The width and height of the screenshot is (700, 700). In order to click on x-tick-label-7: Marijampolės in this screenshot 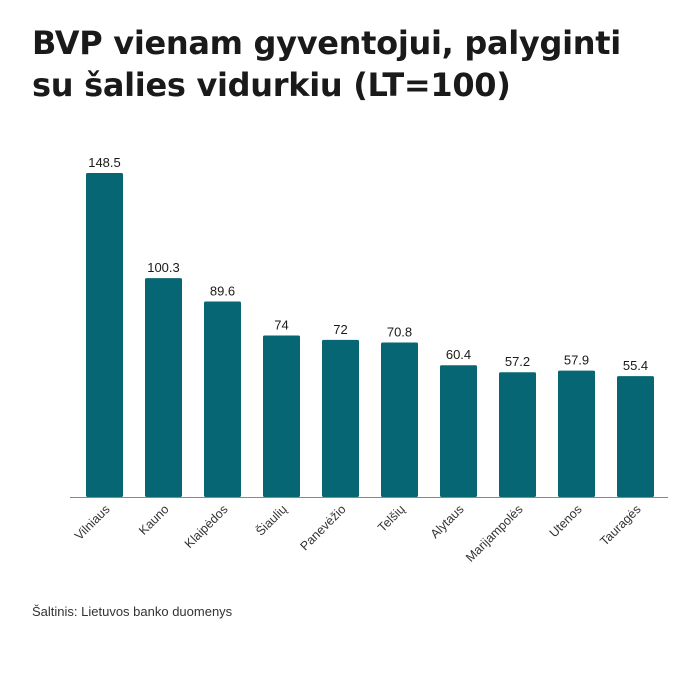, I will do `click(494, 533)`.